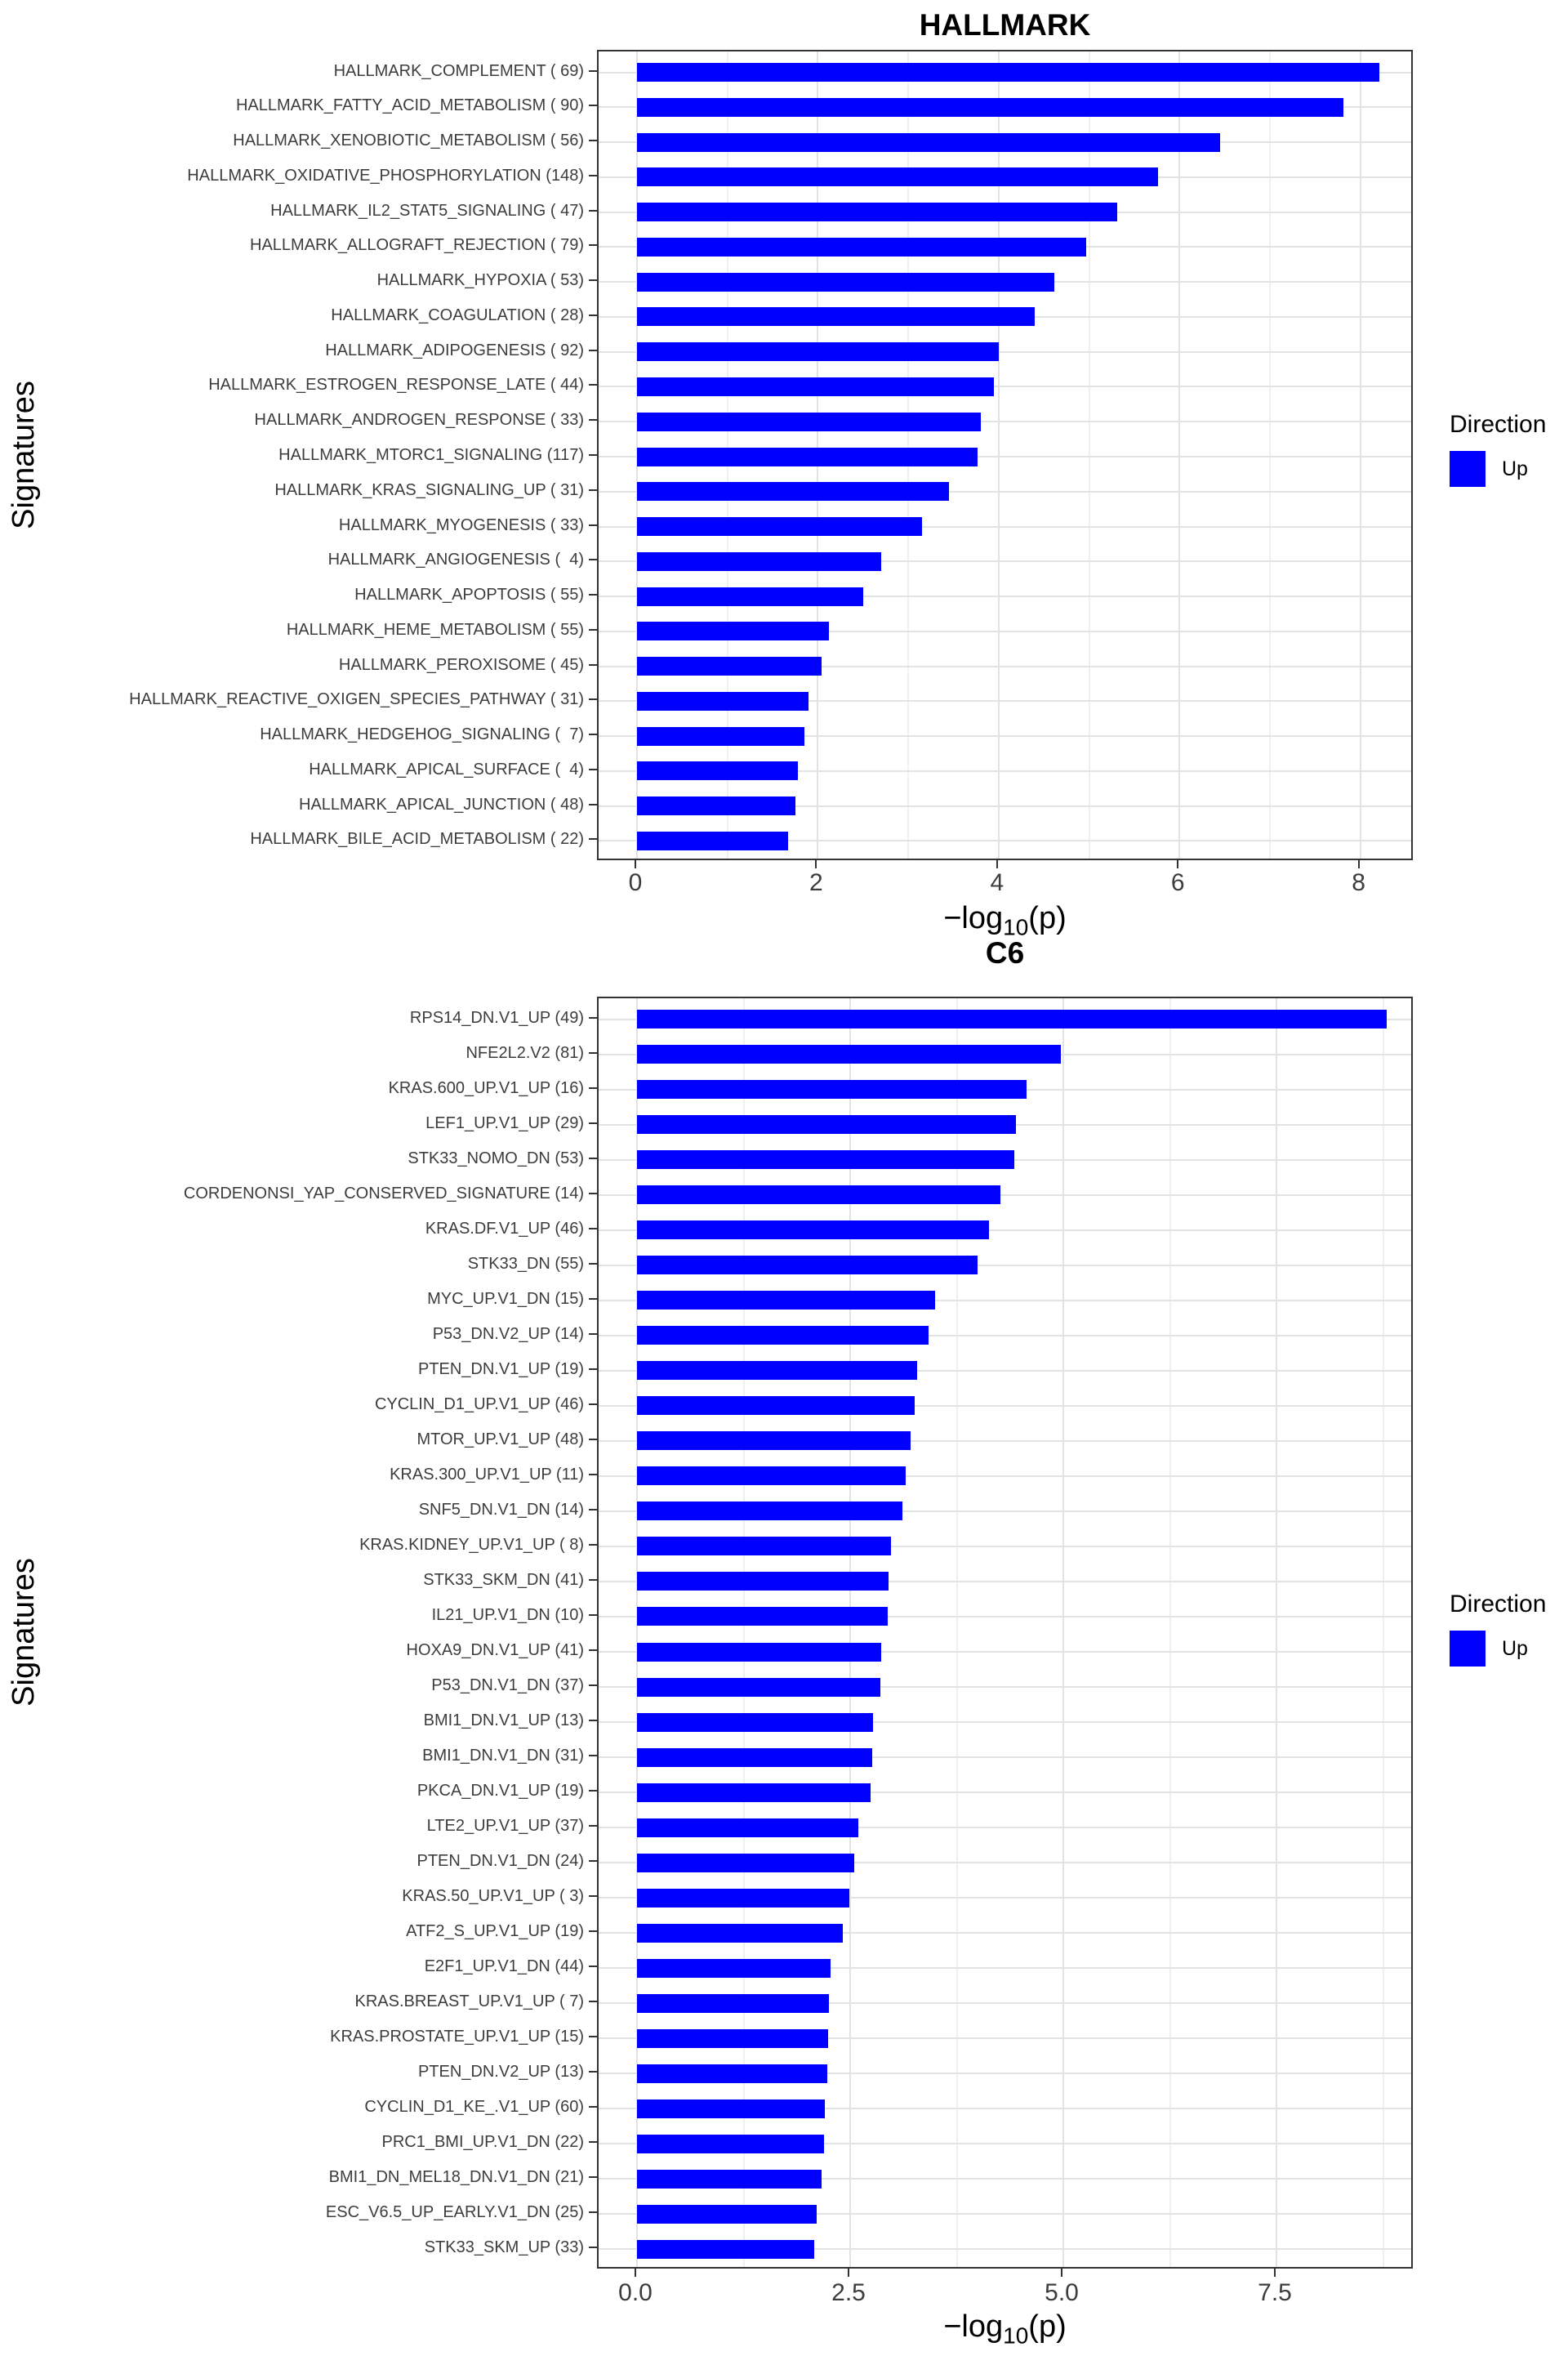  I want to click on y-axis-label: P53_DN.V2_UP (14), so click(508, 1333).